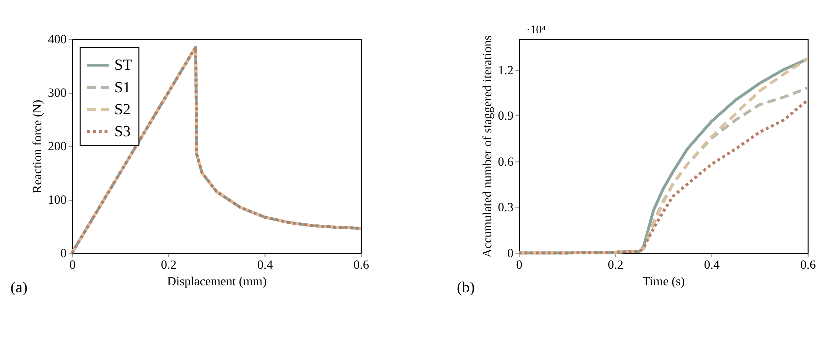  What do you see at coordinates (217, 281) in the screenshot?
I see `x-axis-title: Displacement (mm)` at bounding box center [217, 281].